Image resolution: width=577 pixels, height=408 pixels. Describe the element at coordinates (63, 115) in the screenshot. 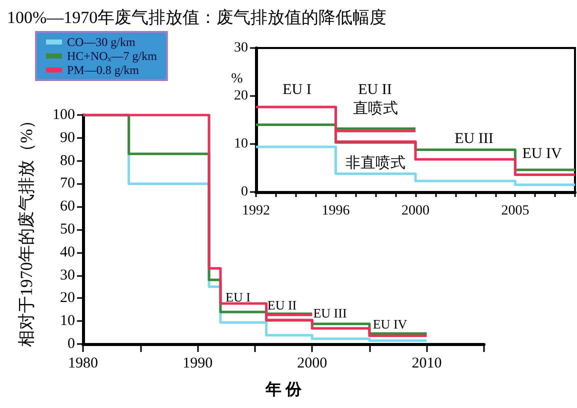

I see `y-tick-label: 100` at that location.